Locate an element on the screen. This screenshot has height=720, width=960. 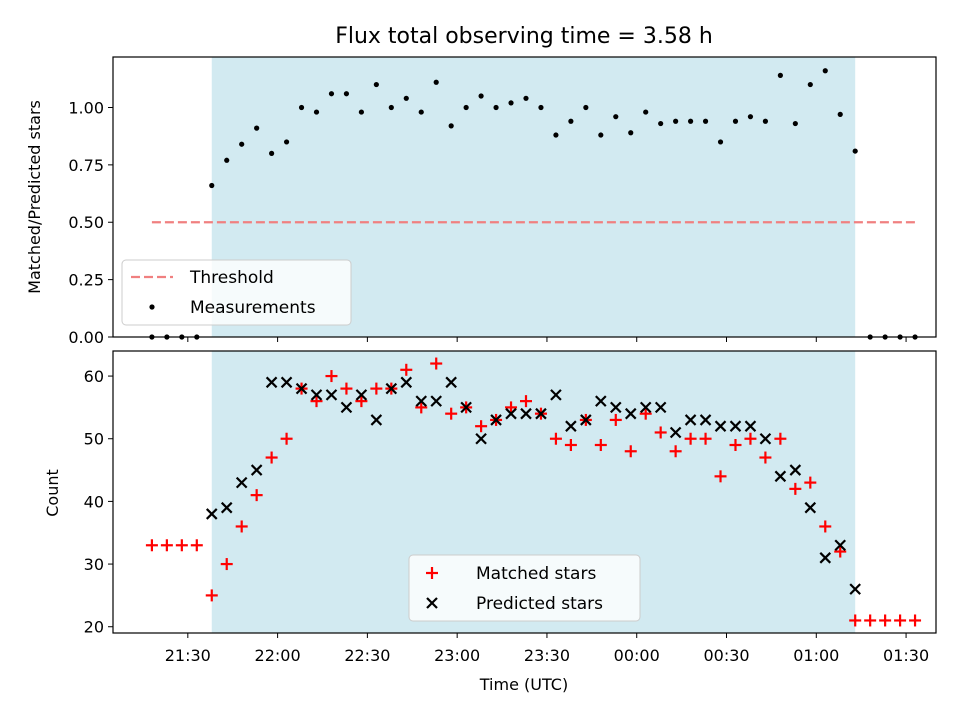
top-y-tick-label: 0.25 is located at coordinates (86, 280).